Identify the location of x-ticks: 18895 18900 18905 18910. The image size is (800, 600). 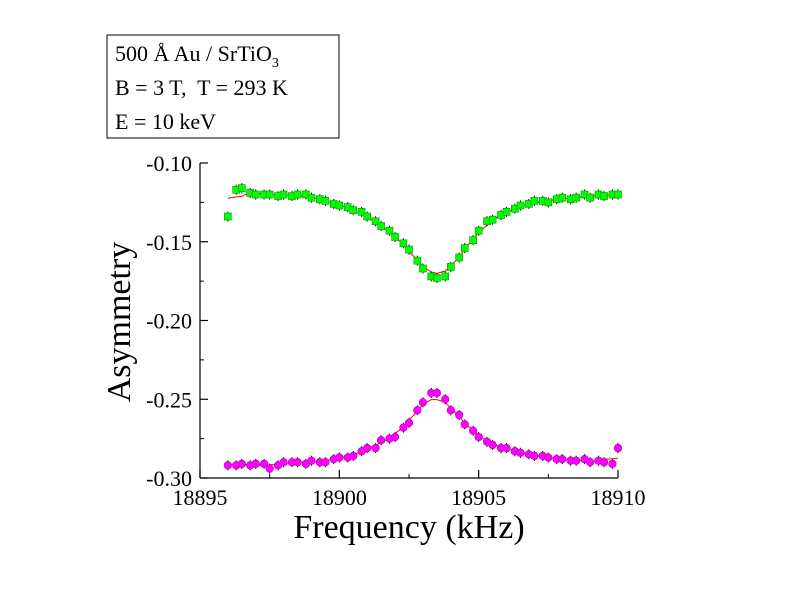
(409, 490).